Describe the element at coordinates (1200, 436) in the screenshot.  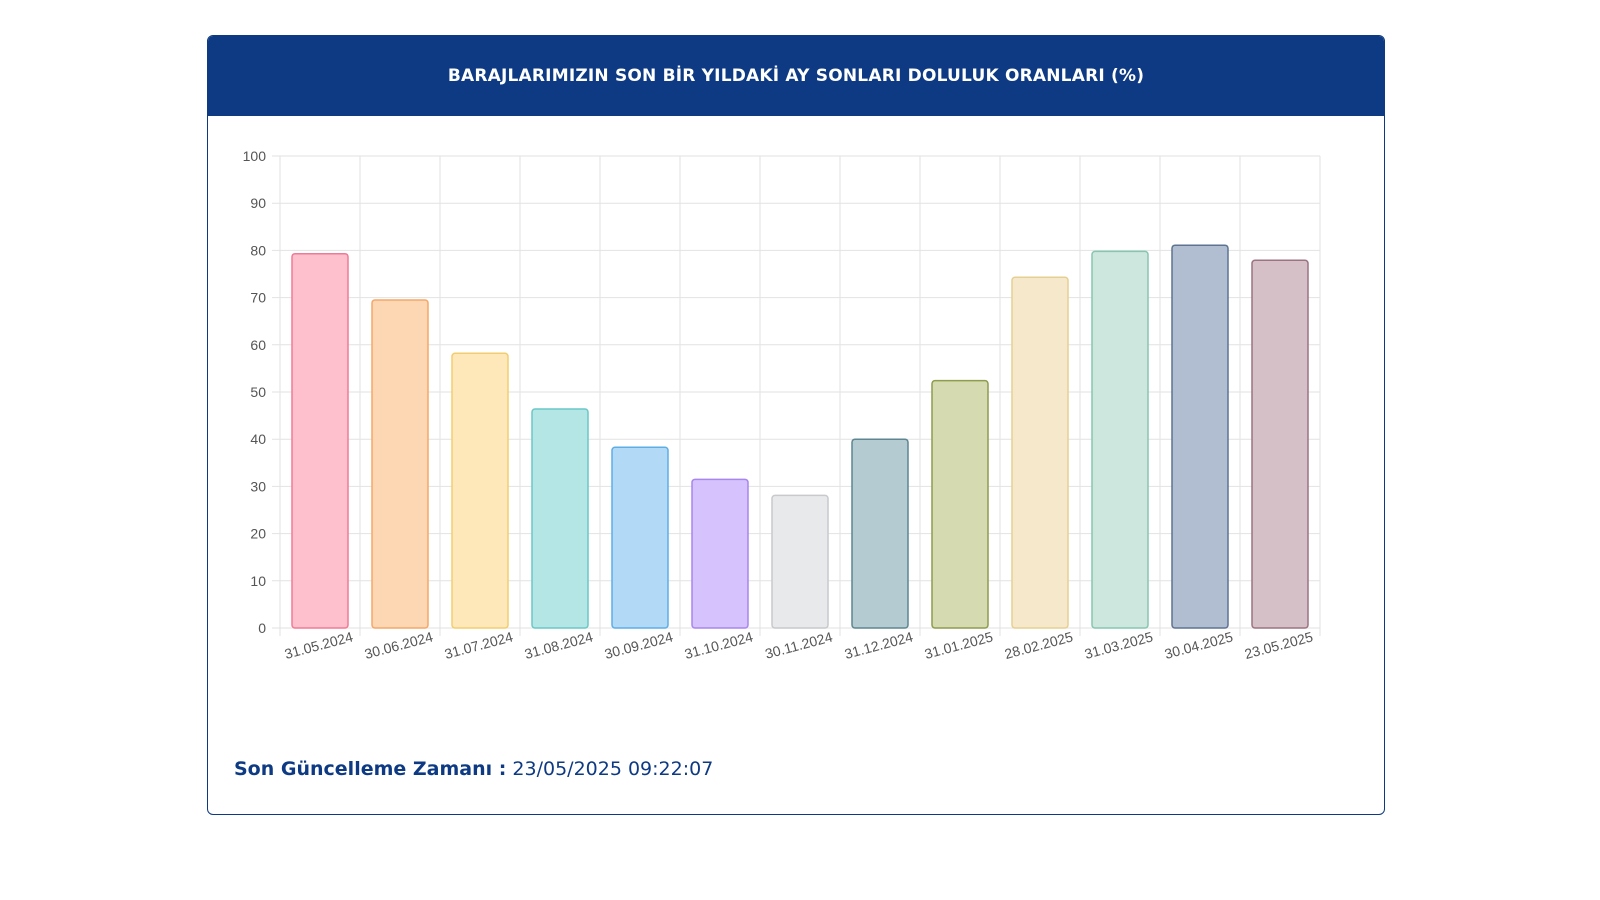
I see `bar-30.04.2025` at that location.